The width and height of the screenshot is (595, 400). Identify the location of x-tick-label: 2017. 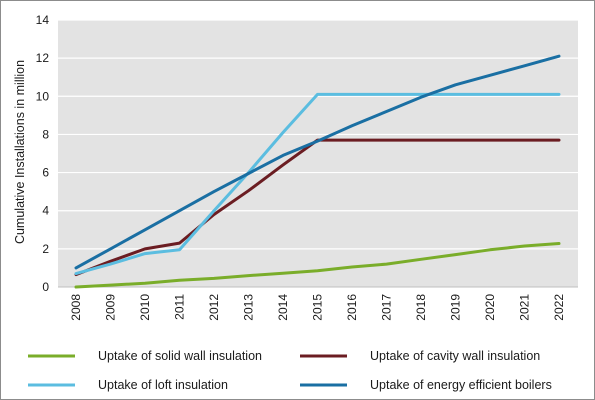
(387, 307).